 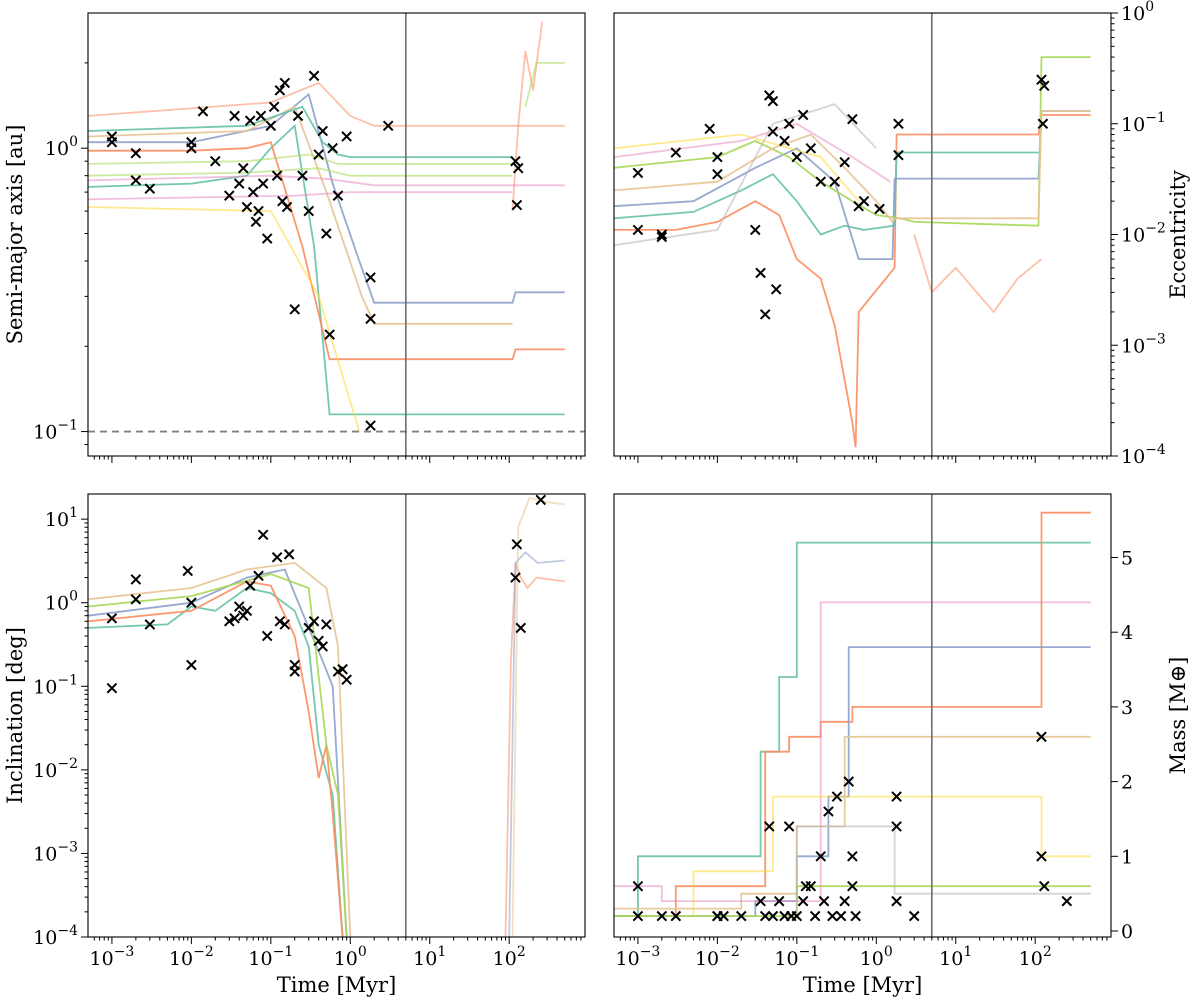 What do you see at coordinates (1127, 708) in the screenshot?
I see `y-tick-label: 3` at bounding box center [1127, 708].